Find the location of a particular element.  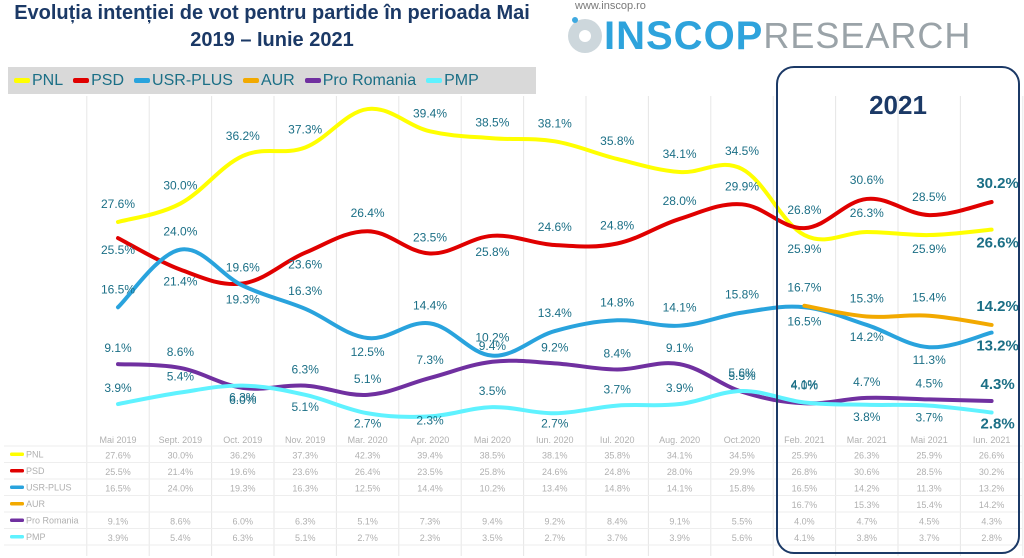

table-cell: 38.5% is located at coordinates (493, 456).